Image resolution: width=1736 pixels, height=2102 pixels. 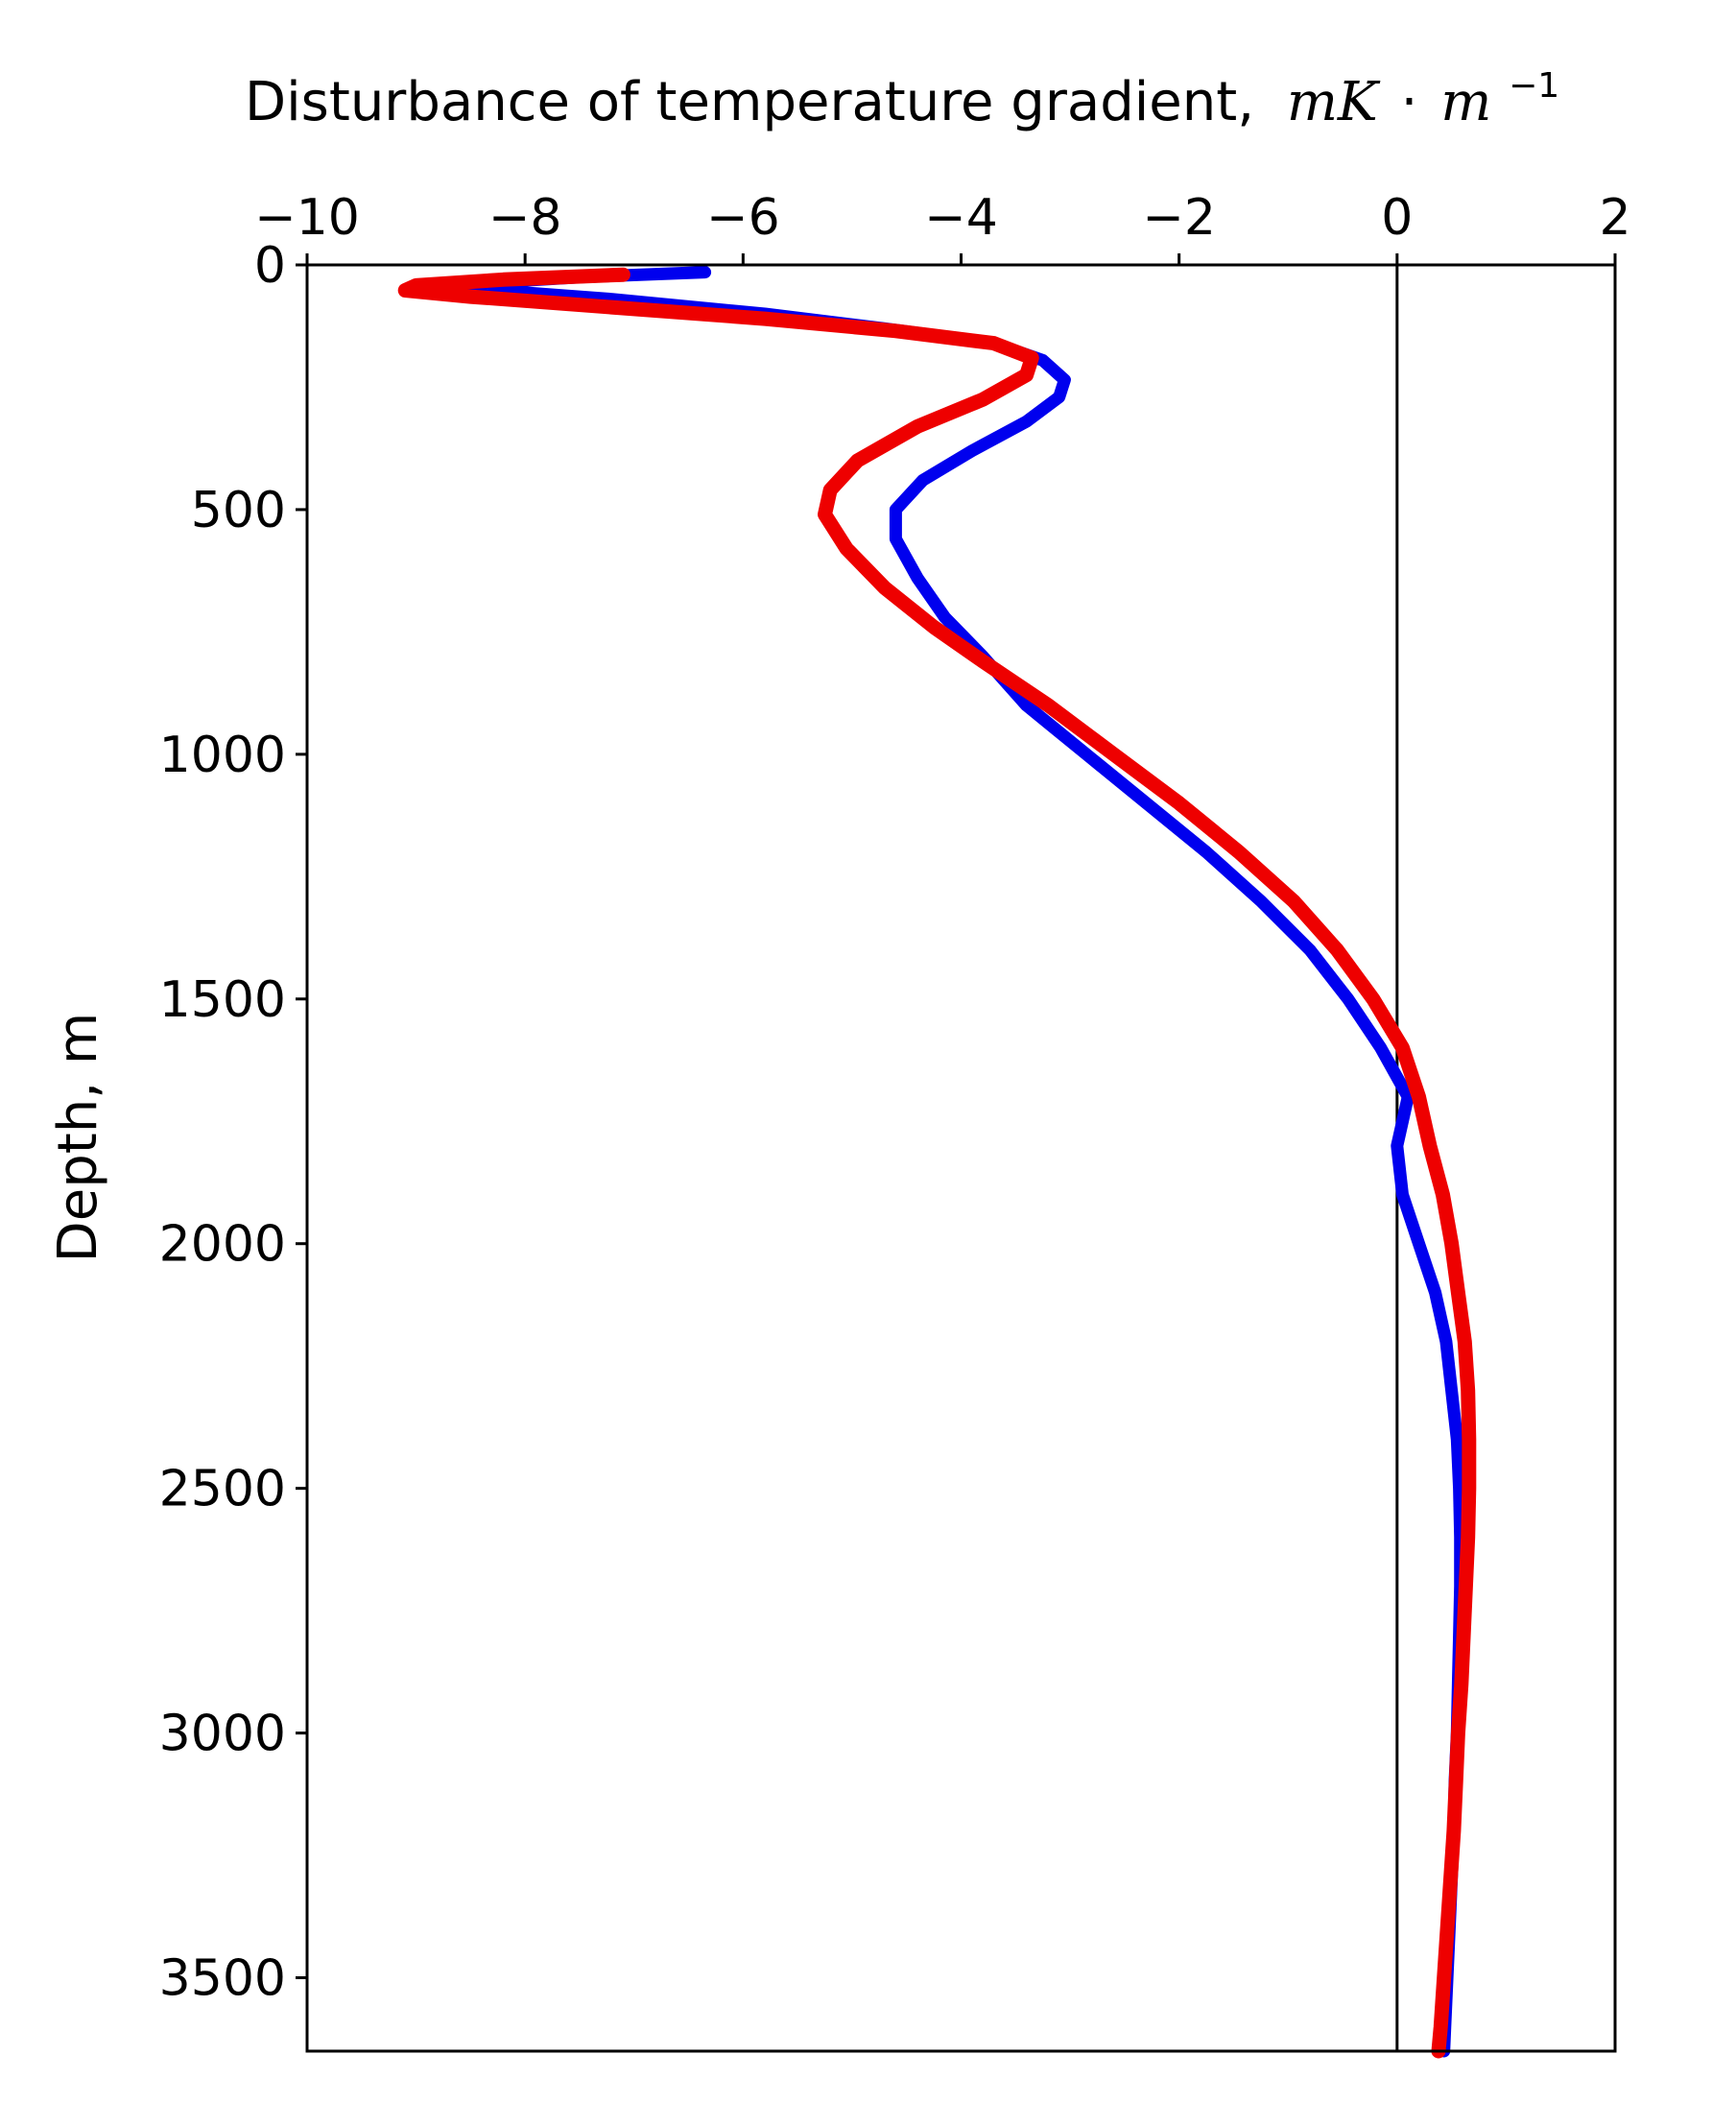 What do you see at coordinates (222, 1489) in the screenshot?
I see `y-tick-label: 2500` at bounding box center [222, 1489].